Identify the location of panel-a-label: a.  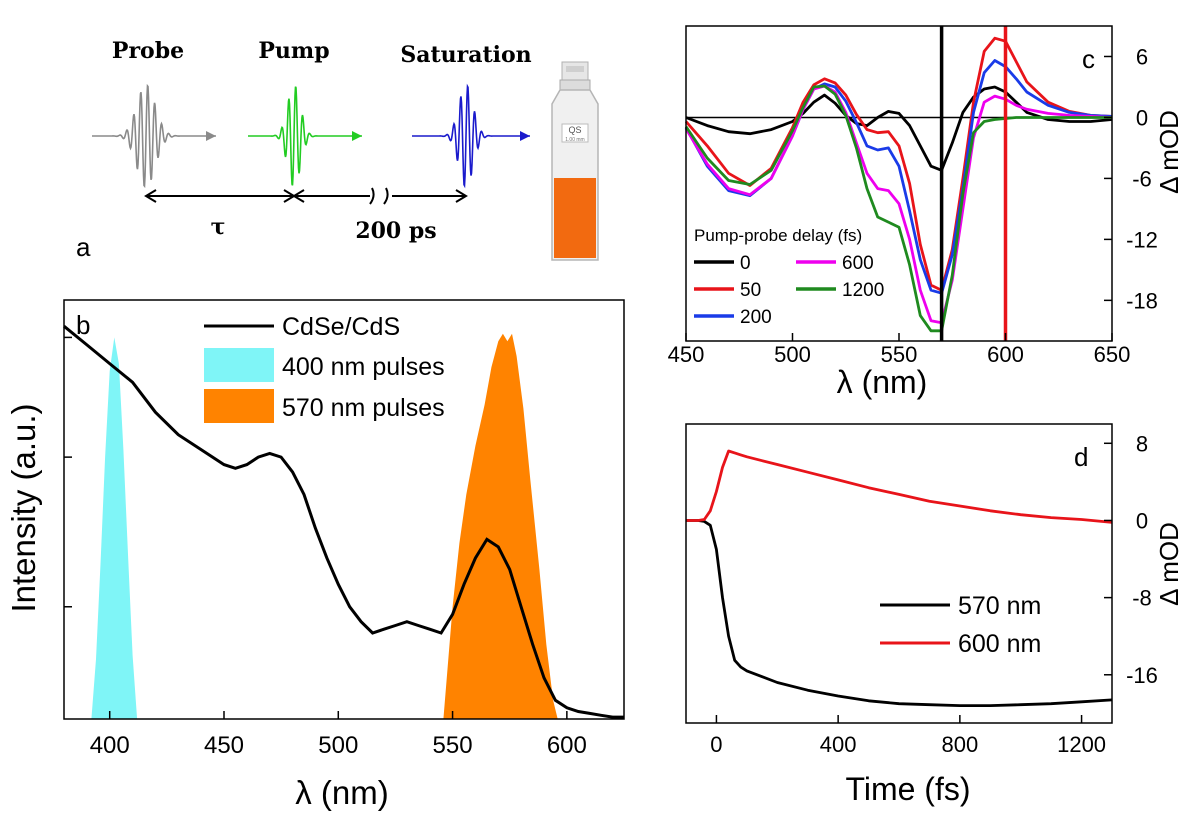
(83, 247).